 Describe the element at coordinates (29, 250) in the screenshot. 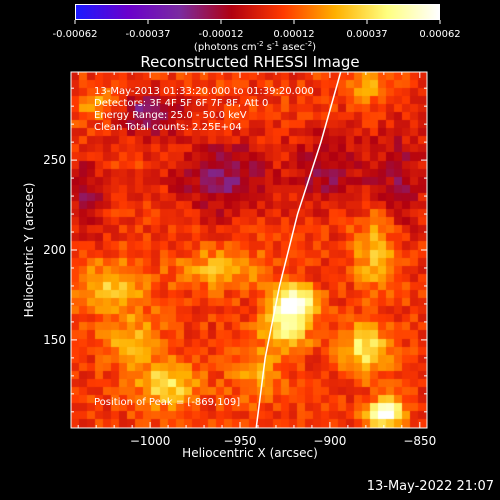

I see `y-axis-label: Heliocentric Y (arcsec)` at that location.